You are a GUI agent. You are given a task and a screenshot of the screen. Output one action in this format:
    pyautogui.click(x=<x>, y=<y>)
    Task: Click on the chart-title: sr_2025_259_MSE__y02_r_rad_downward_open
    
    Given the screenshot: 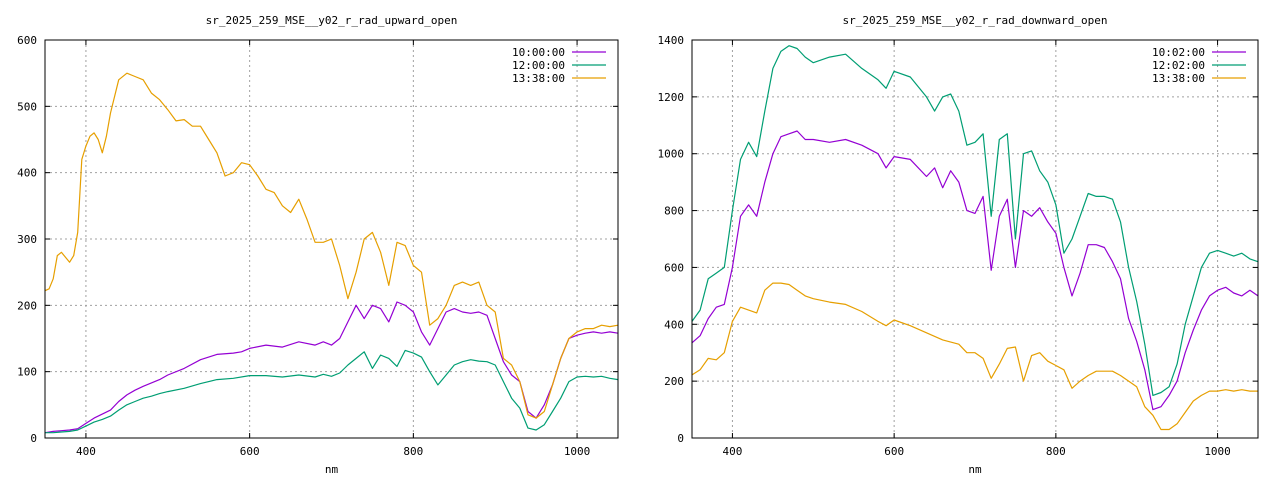 What is the action you would take?
    pyautogui.click(x=975, y=20)
    